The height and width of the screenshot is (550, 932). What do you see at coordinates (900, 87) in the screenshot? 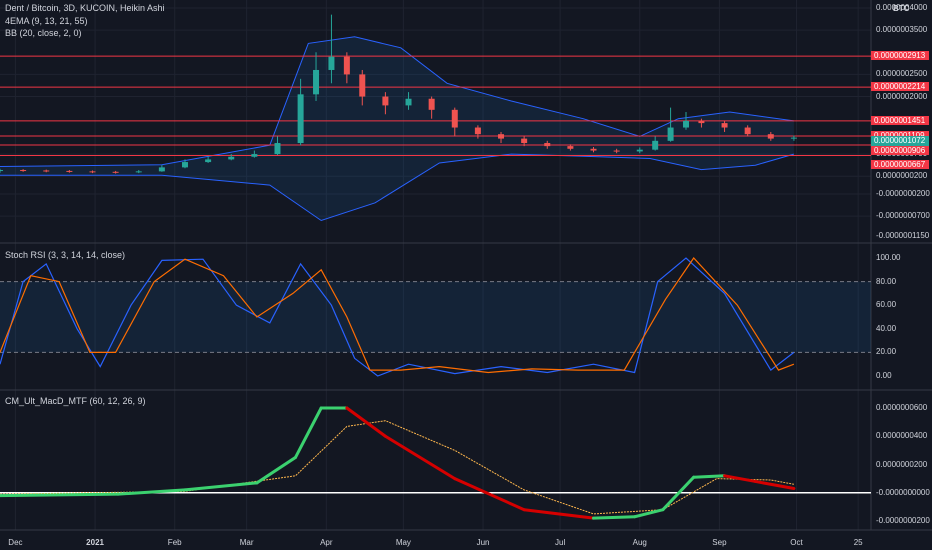
I see `price-tag: 0.0000002214` at bounding box center [900, 87].